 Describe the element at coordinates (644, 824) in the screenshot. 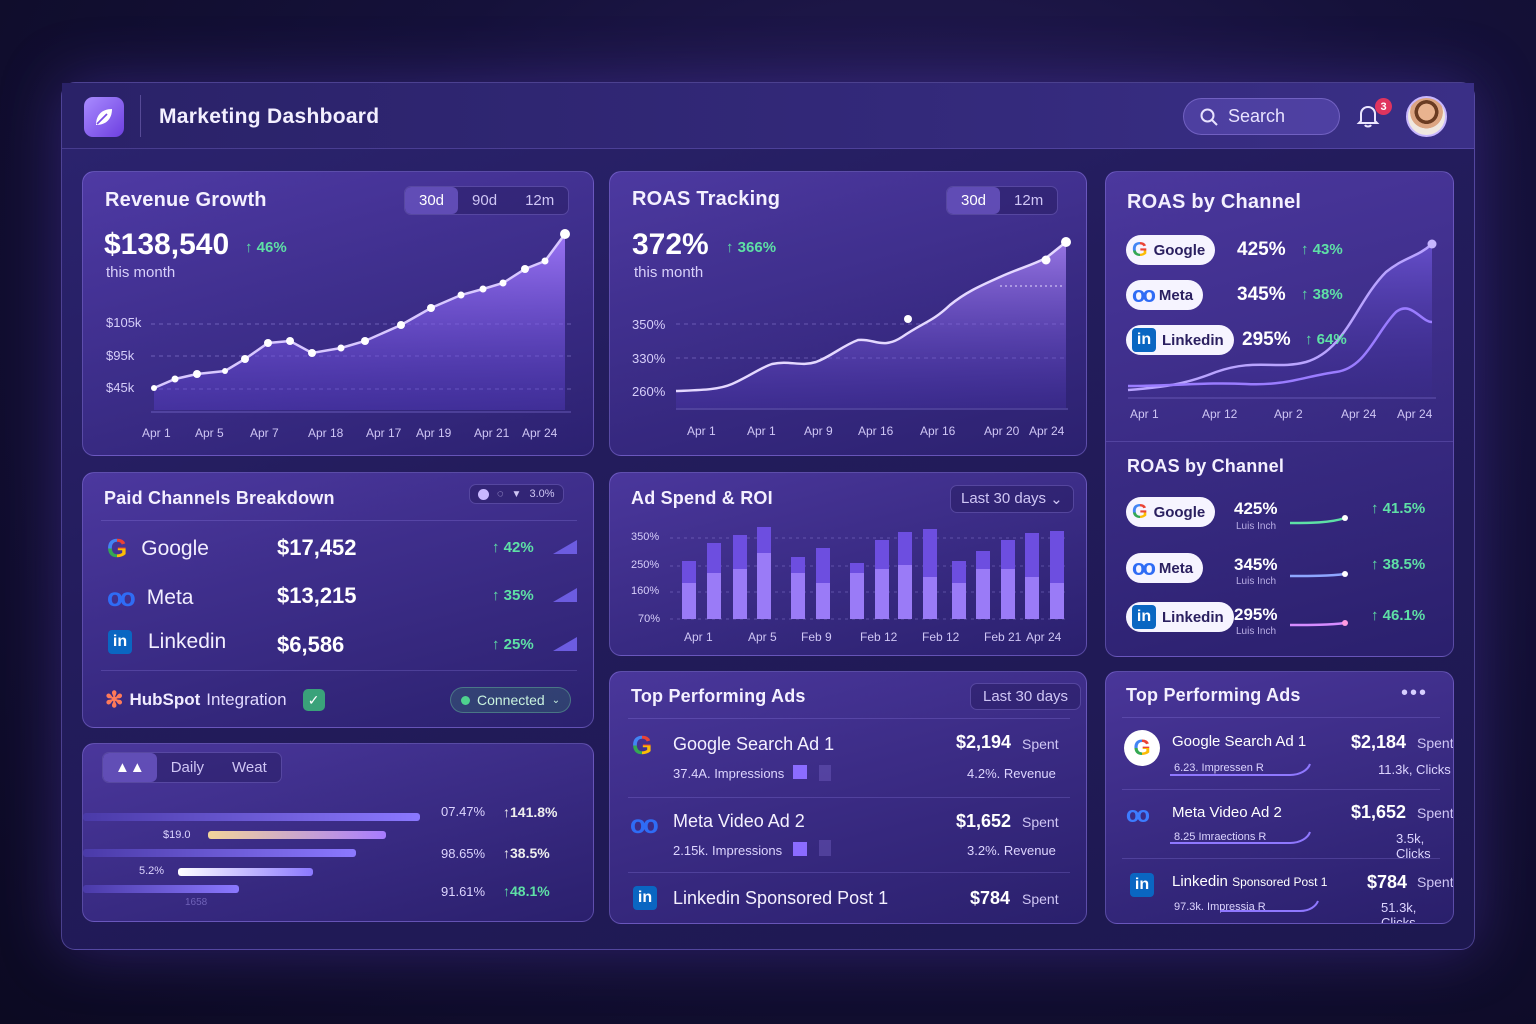

I see `meta-icon: oo` at that location.